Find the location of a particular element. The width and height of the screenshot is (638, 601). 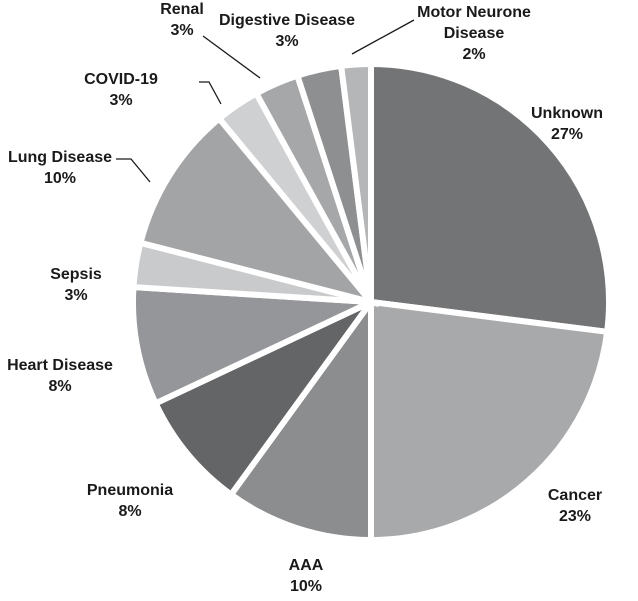

label-name: Digestive Disease is located at coordinates (287, 20).